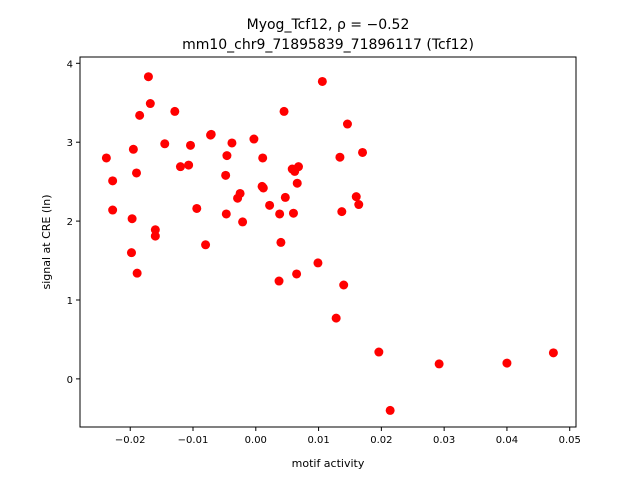 This screenshot has width=640, height=480. I want to click on chart-title-line1: Myog_Tcf12, ρ = −0.52, so click(328, 25).